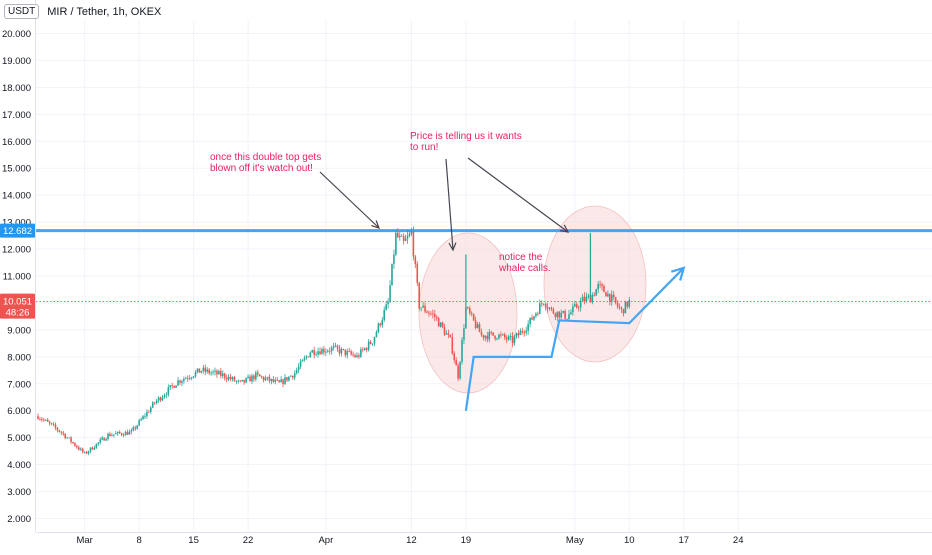 The width and height of the screenshot is (932, 555). Describe the element at coordinates (738, 540) in the screenshot. I see `time-tick-label: 24` at that location.